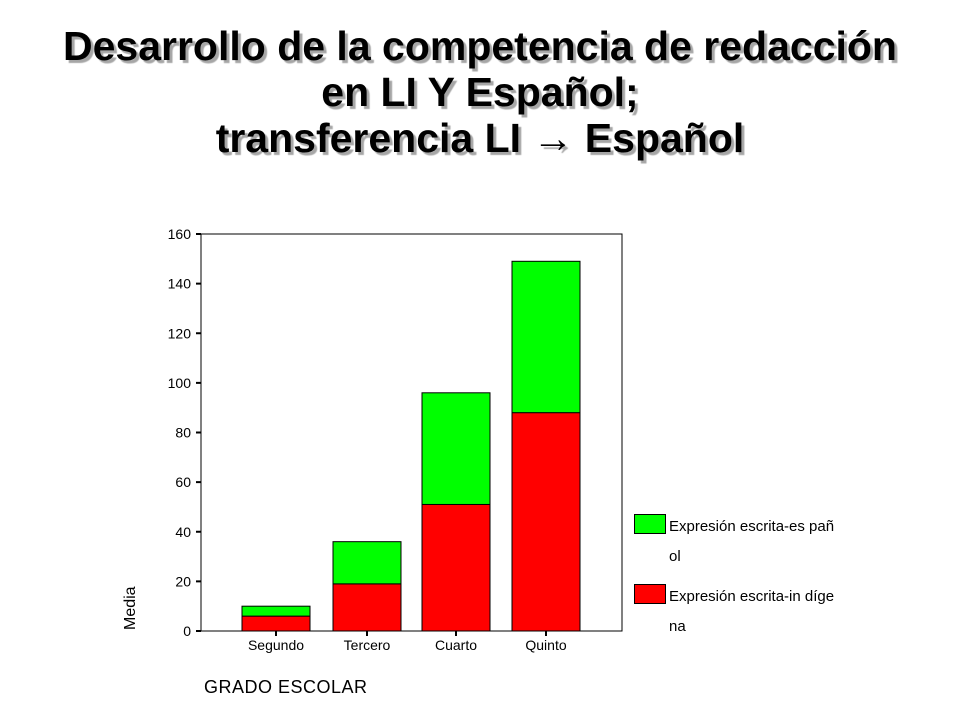 The width and height of the screenshot is (960, 720). Describe the element at coordinates (187, 631) in the screenshot. I see `y-tick-label: 0` at that location.